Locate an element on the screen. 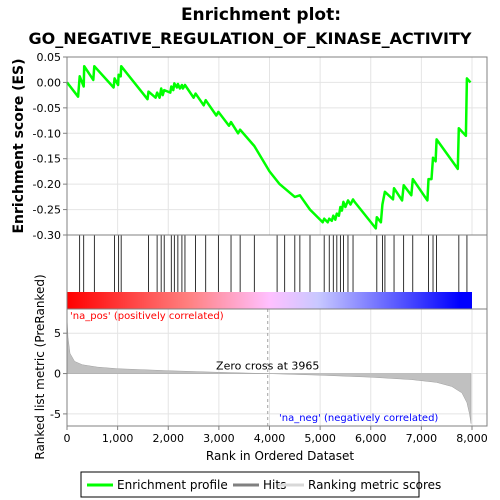 The height and width of the screenshot is (500, 500). x-tick-label: 3,000 is located at coordinates (219, 438).